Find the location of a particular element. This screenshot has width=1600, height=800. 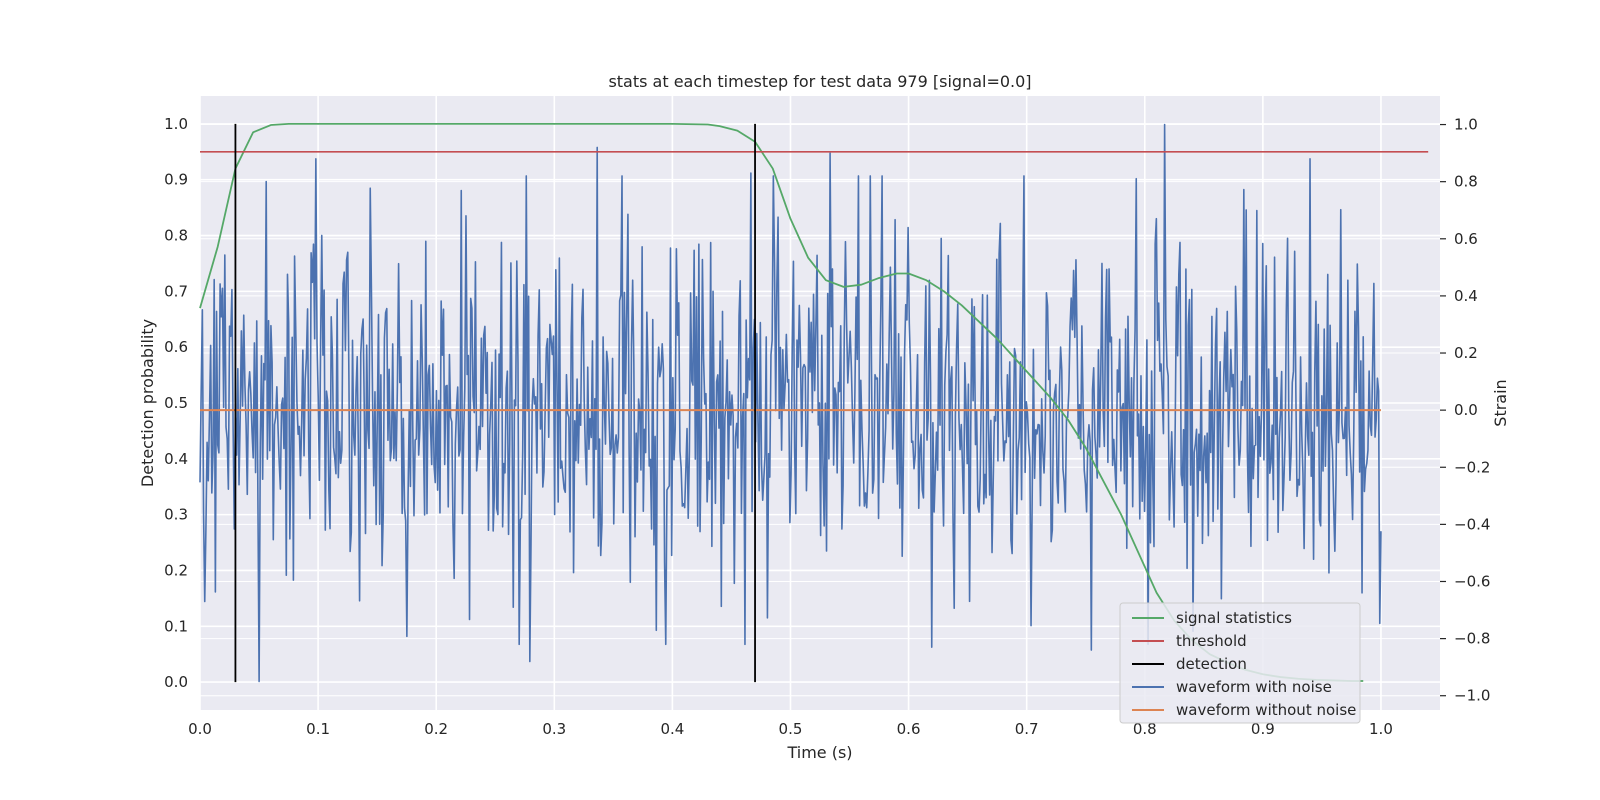

y-left-tick-label: 0.2 is located at coordinates (176, 570).